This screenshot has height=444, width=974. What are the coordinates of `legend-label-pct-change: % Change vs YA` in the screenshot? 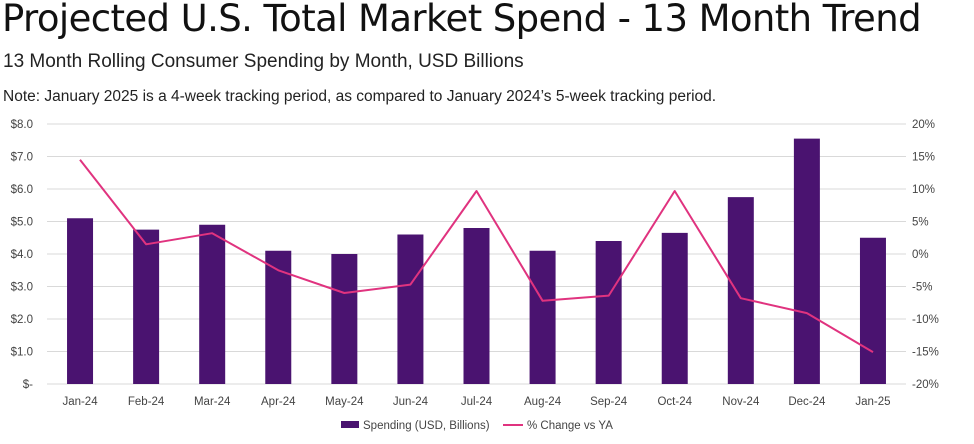 It's located at (570, 426).